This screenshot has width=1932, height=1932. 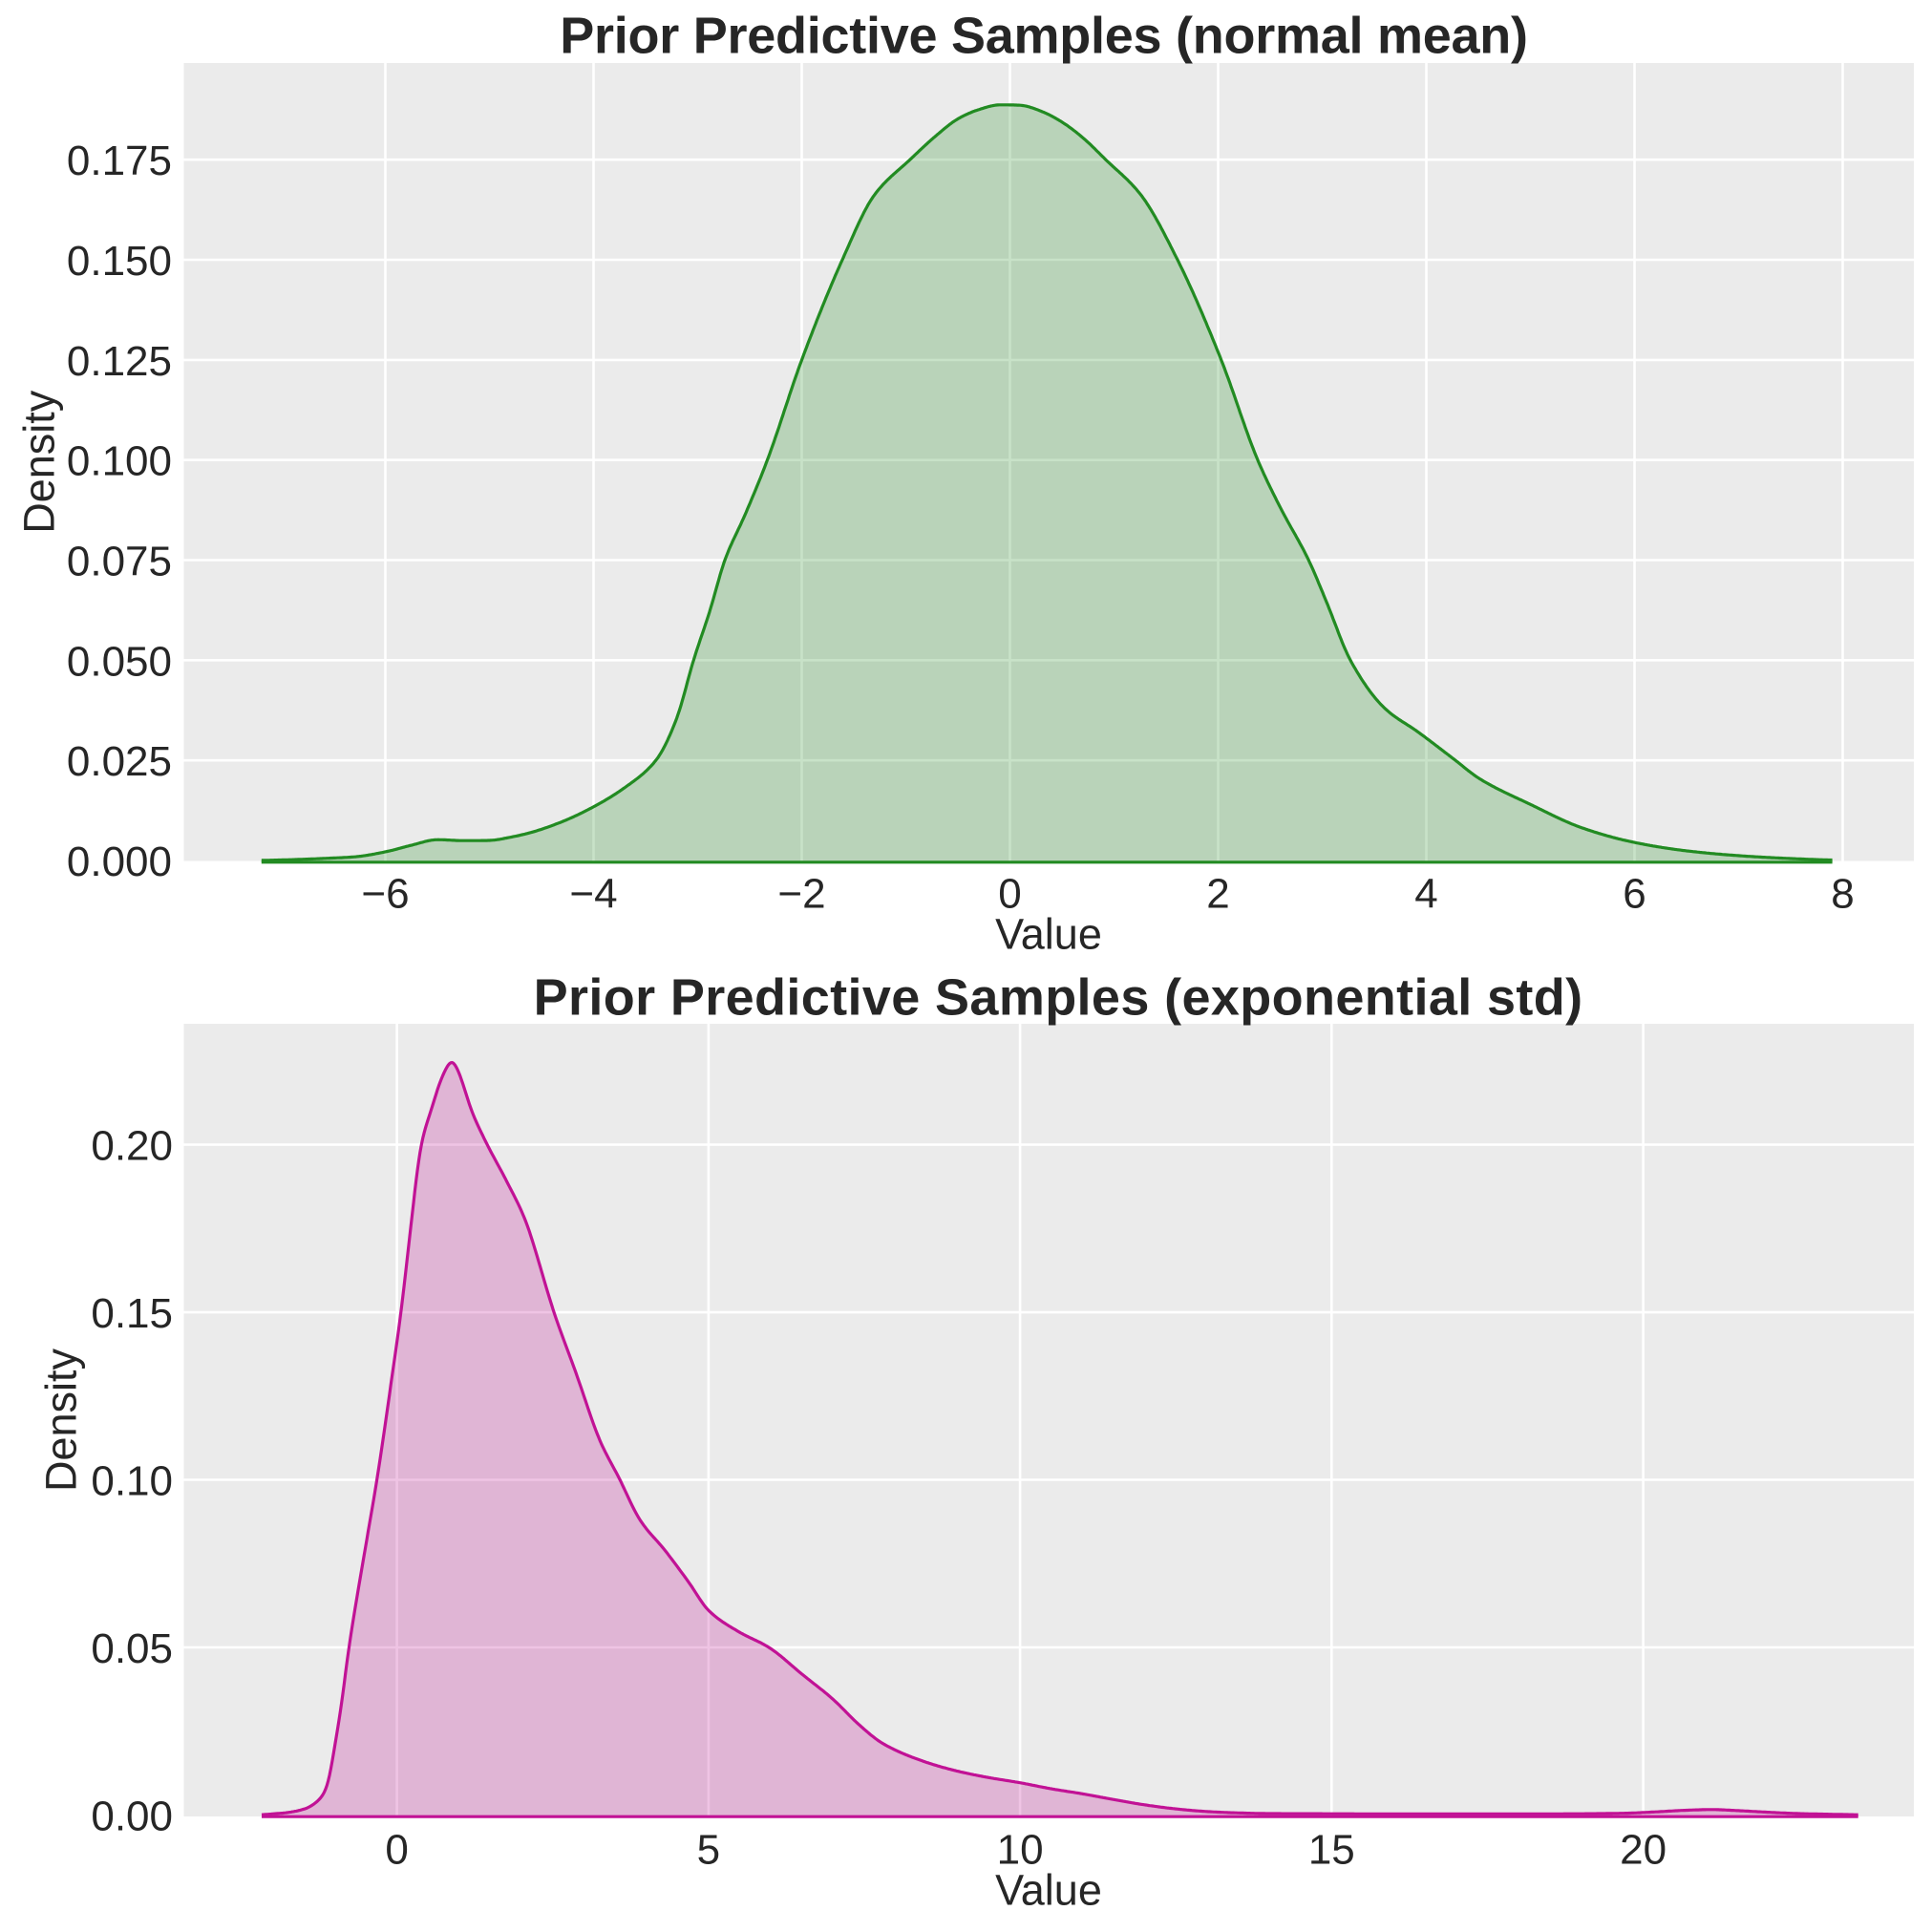 I want to click on svg-text: 0.000, so click(x=119, y=862).